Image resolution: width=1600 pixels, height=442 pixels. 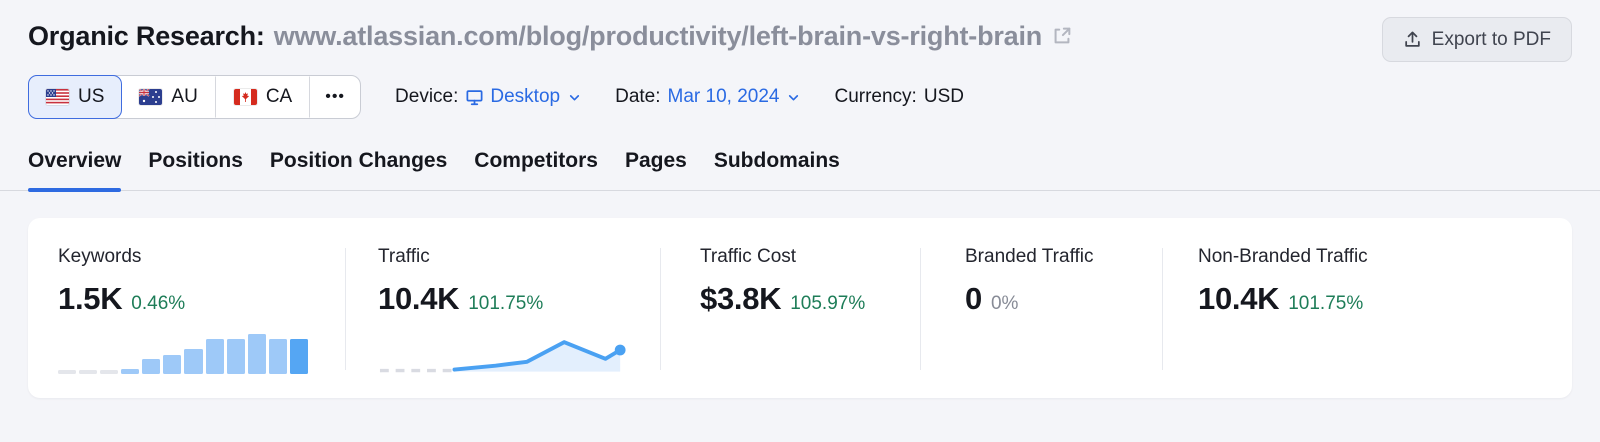 I want to click on device-value: Desktop, so click(x=525, y=96).